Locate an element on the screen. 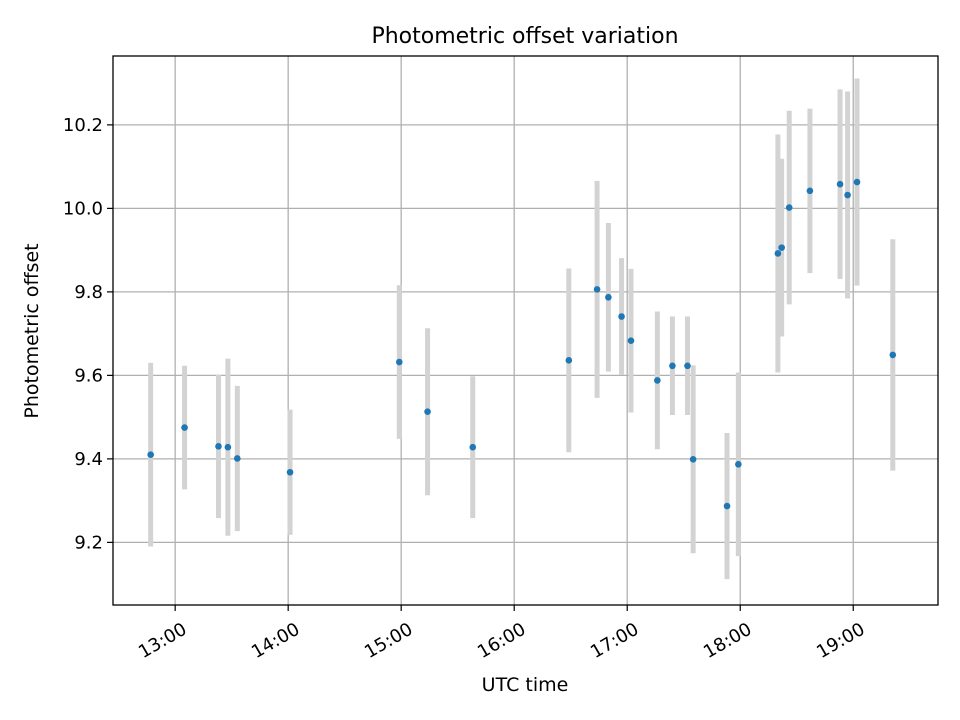  y-axis-label: Photometric offset is located at coordinates (32, 330).